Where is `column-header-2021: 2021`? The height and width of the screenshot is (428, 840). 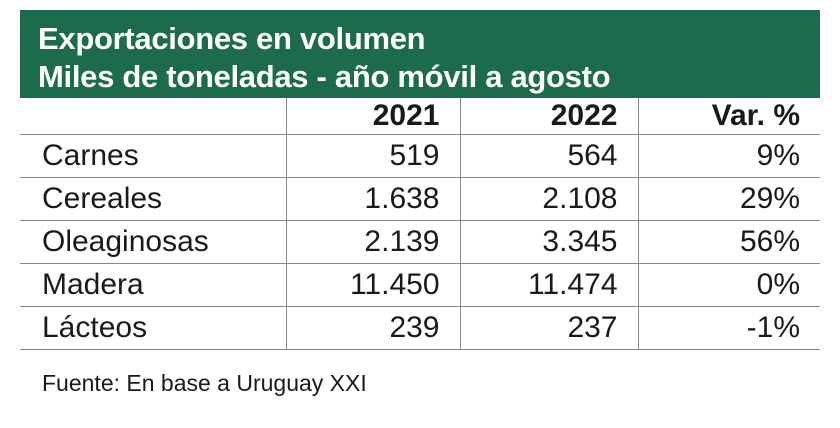
column-header-2021: 2021 is located at coordinates (372, 116).